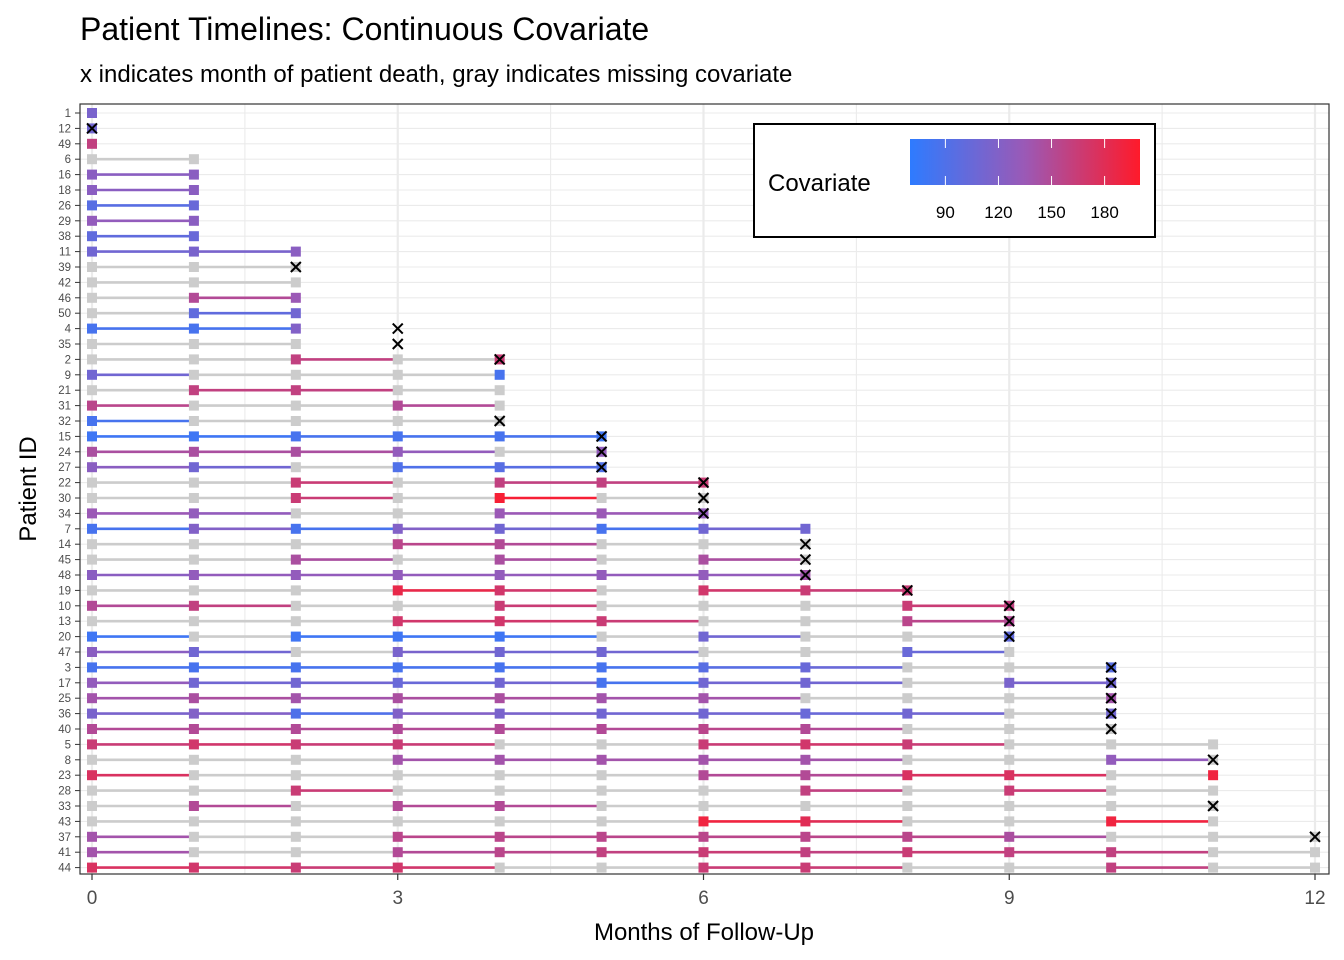 This screenshot has width=1344, height=960. I want to click on x-tick-label: 12, so click(1314, 898).